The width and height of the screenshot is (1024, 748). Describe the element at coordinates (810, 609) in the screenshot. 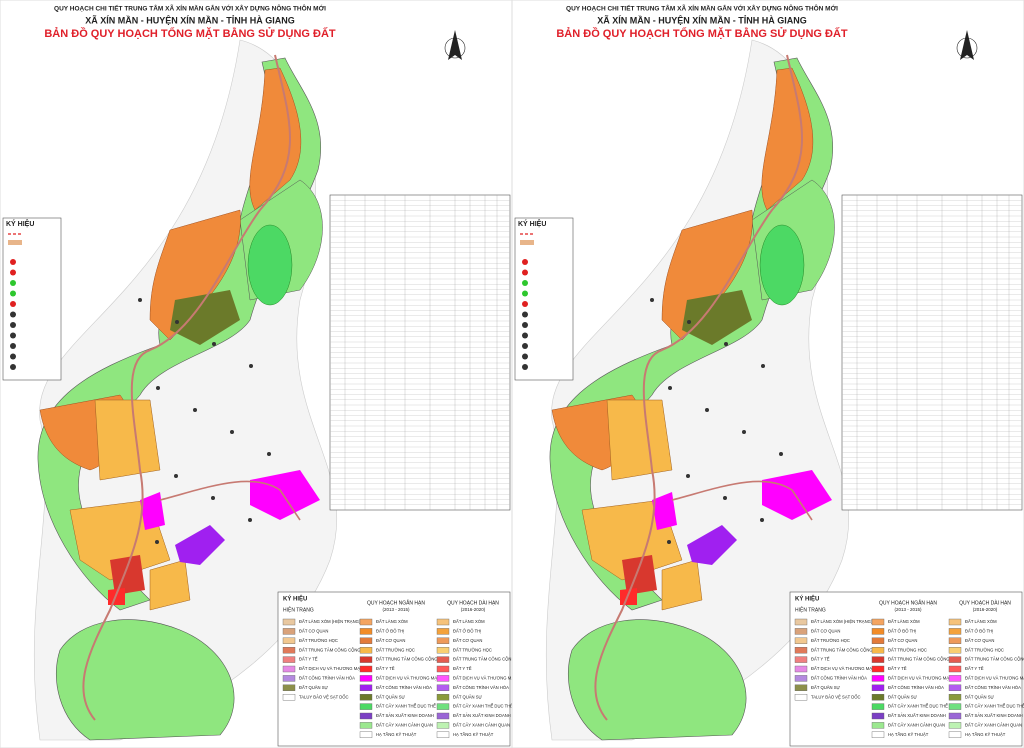

I see `legend-heading: HIỆN TRẠNG` at that location.